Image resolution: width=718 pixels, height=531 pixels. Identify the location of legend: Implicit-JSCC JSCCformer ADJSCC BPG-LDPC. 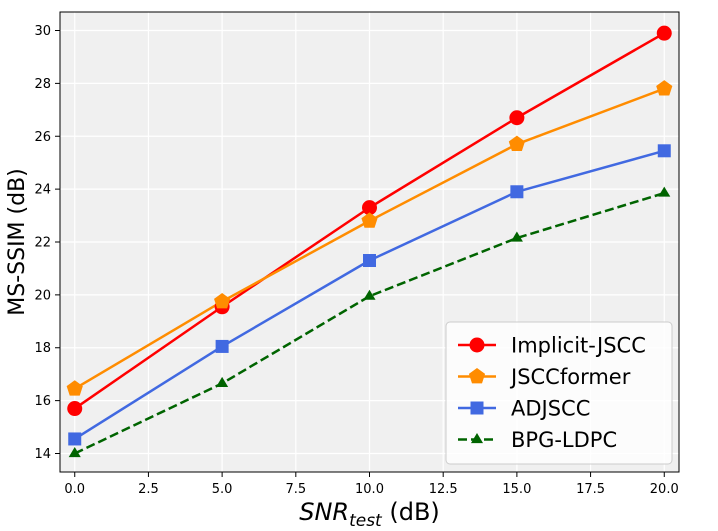
(559, 393).